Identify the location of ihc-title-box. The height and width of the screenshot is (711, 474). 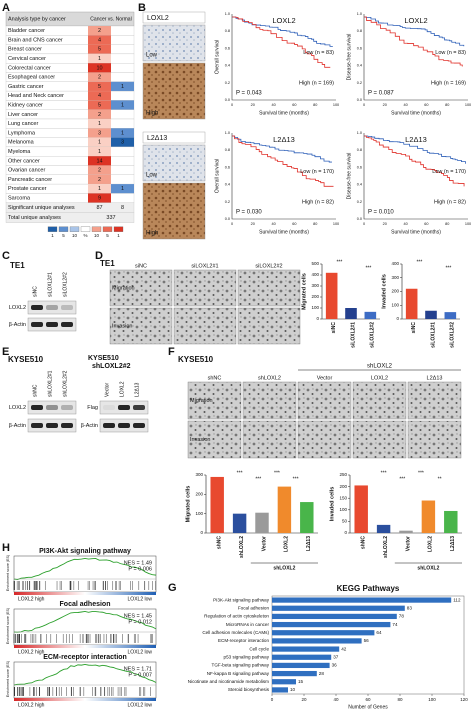
(174, 137).